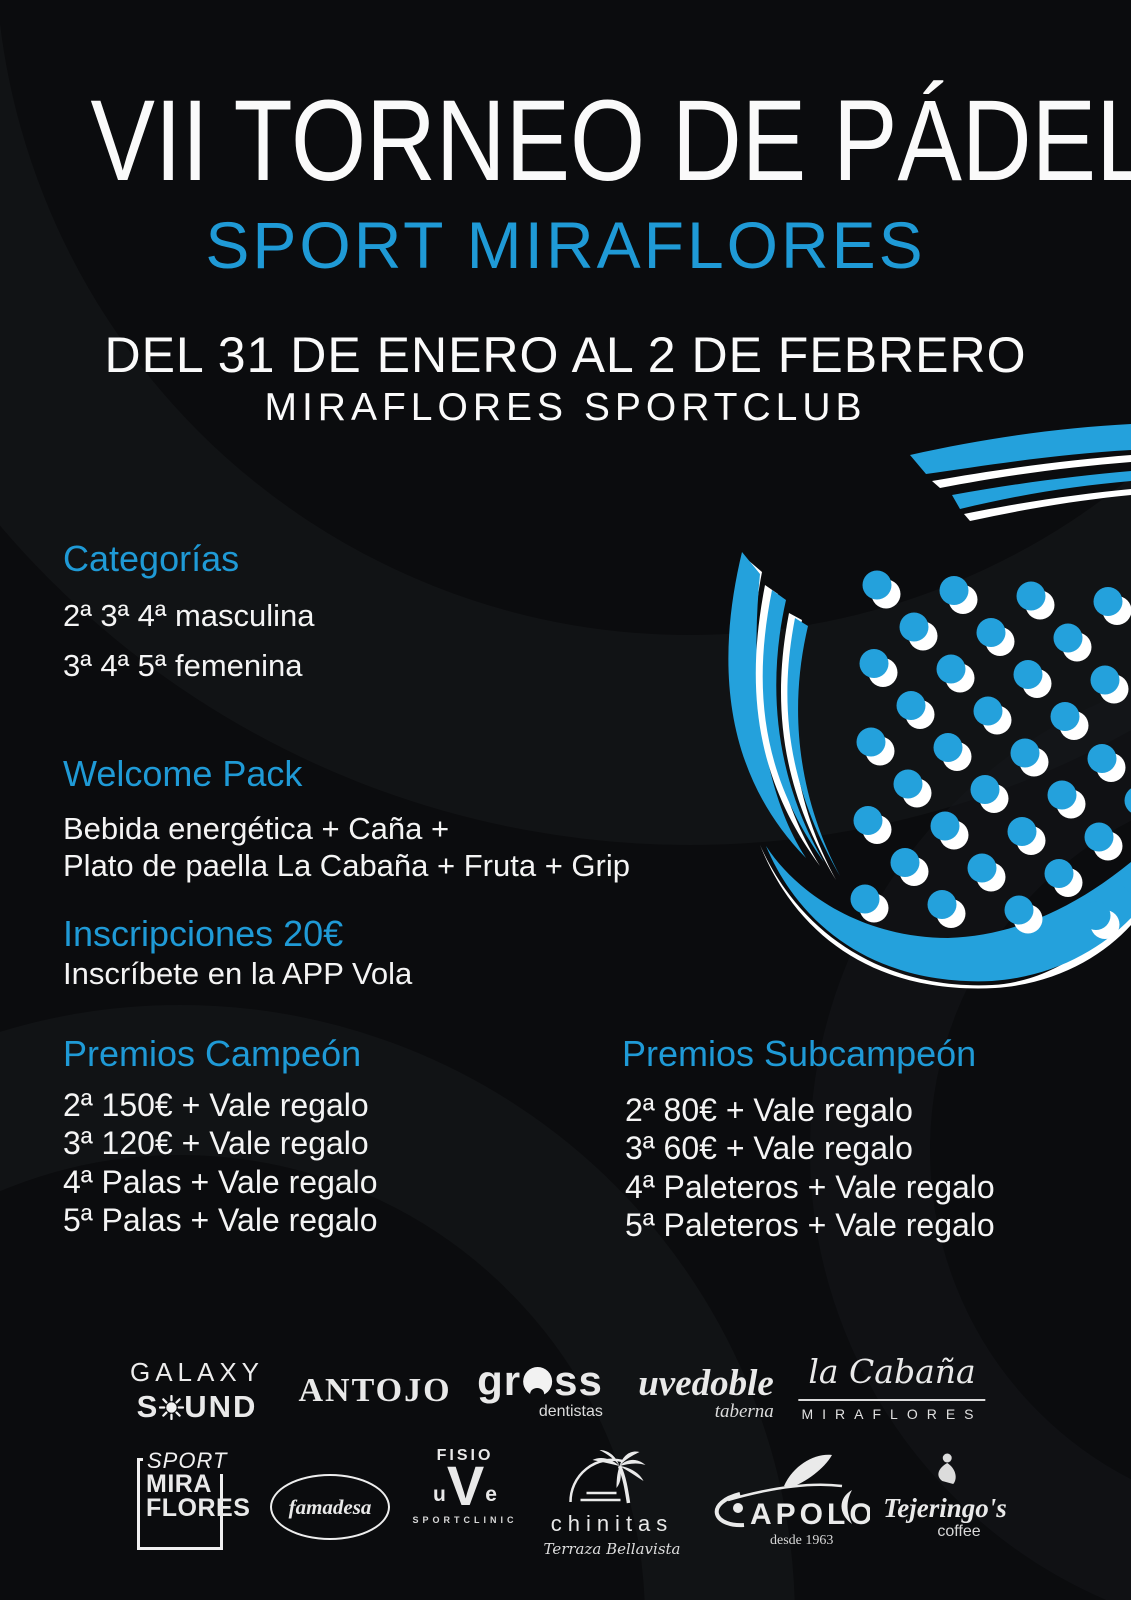  I want to click on event-dates: DEL 31 DE ENERO AL 2 DE FEBRERO, so click(565, 355).